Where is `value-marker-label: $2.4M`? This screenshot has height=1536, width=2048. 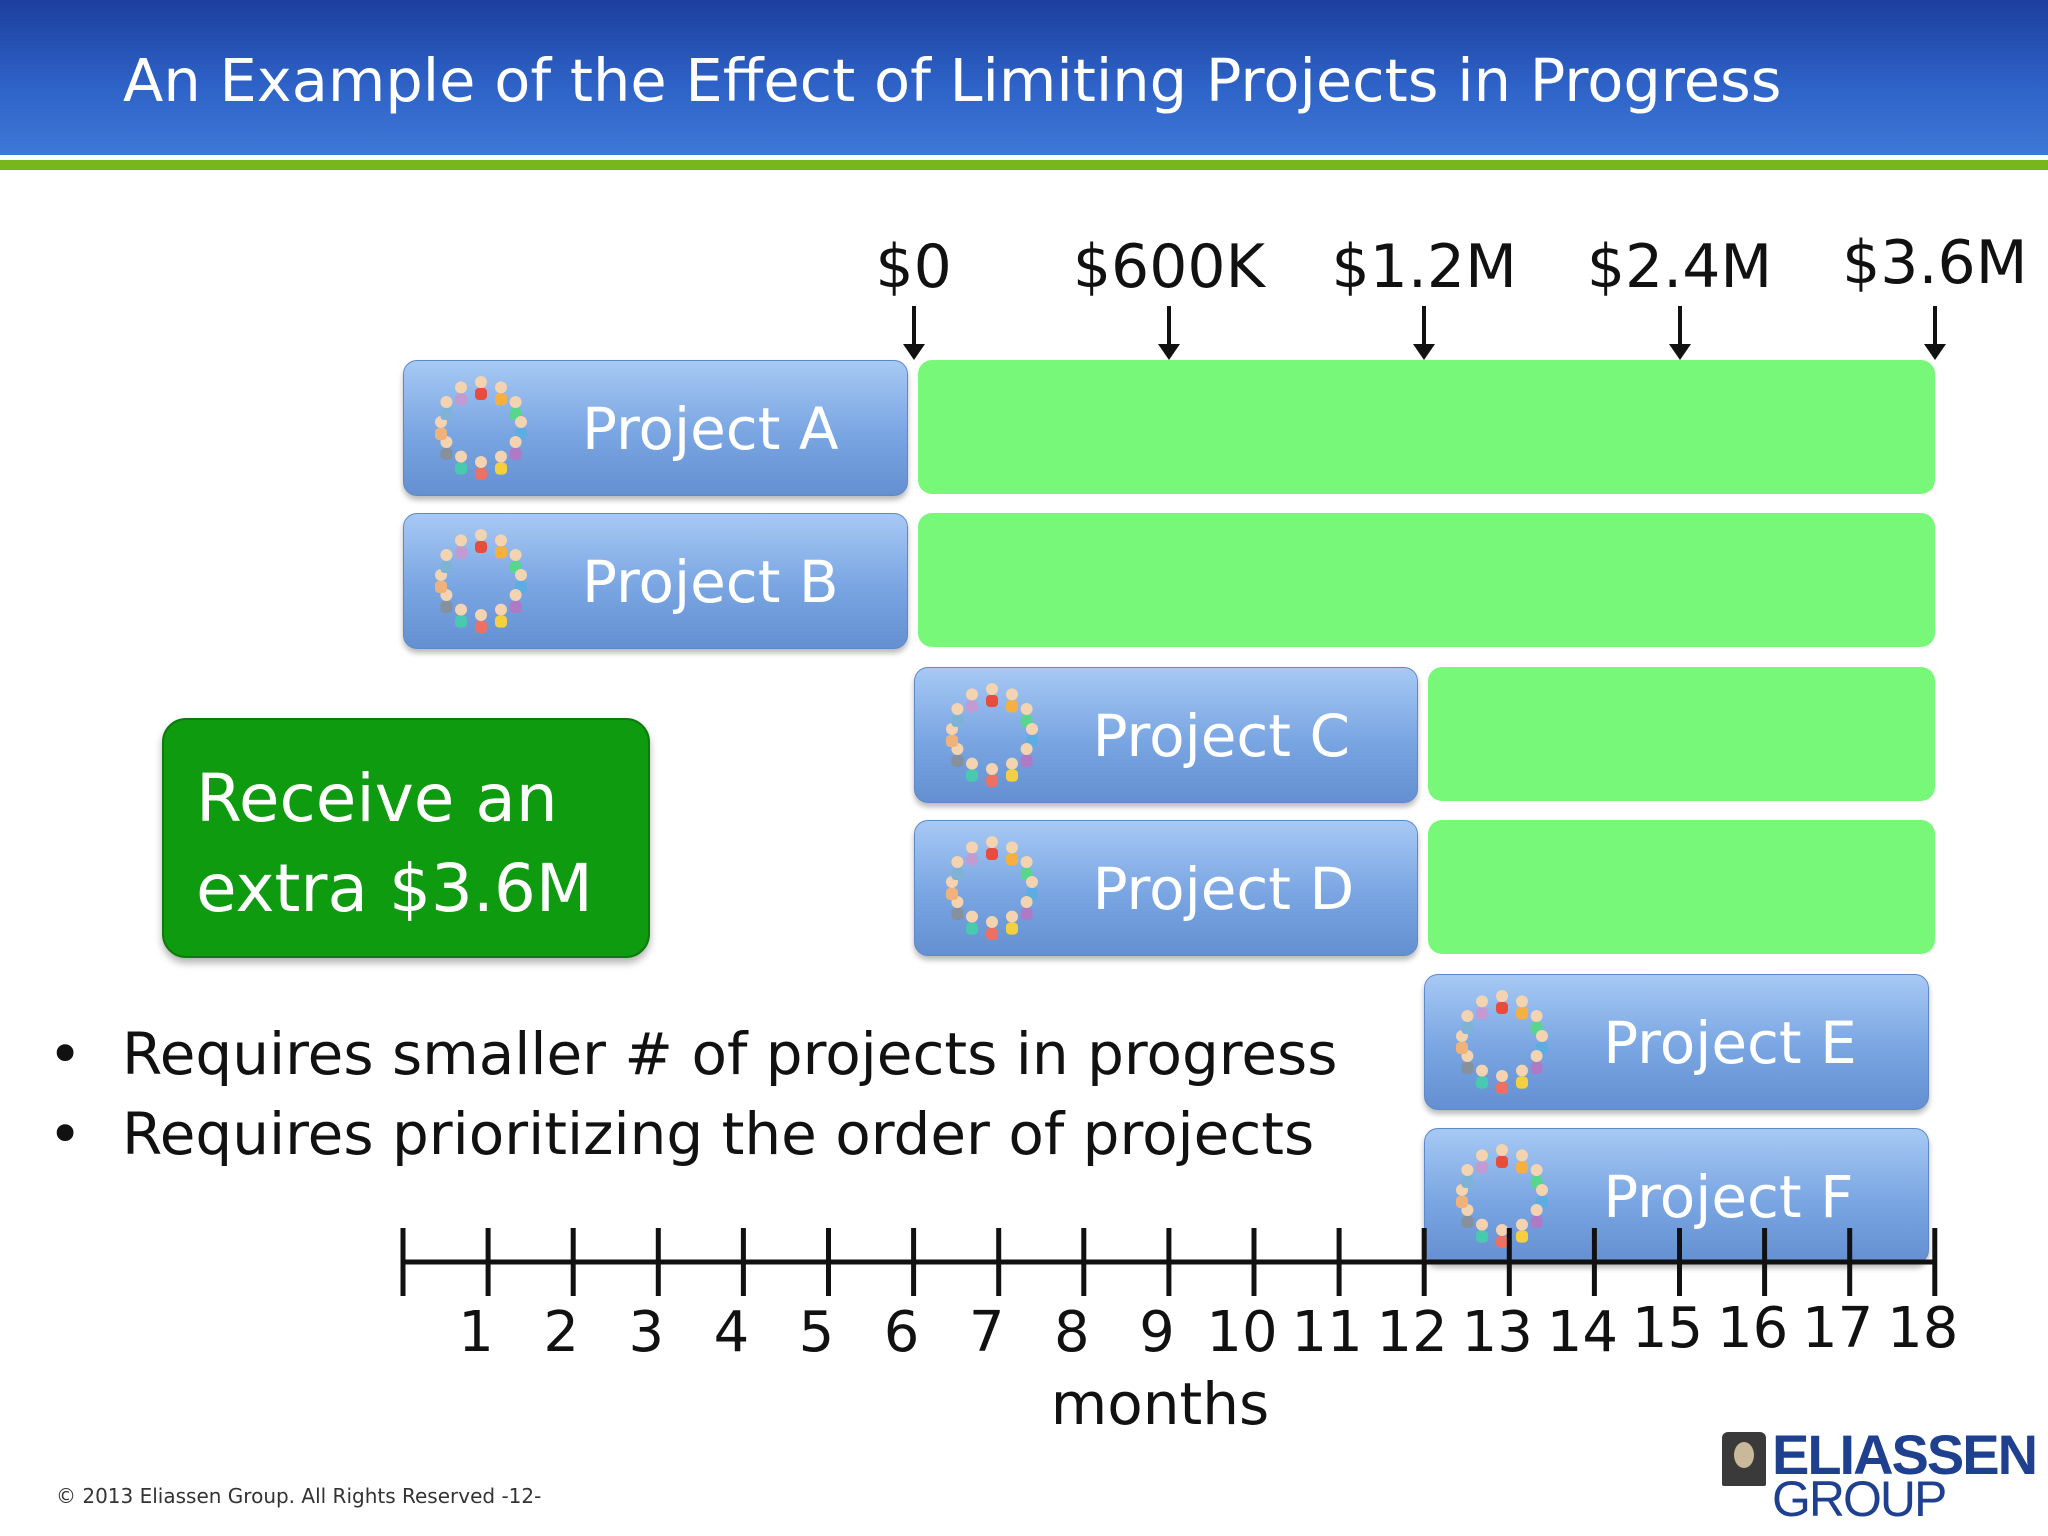 value-marker-label: $2.4M is located at coordinates (1679, 267).